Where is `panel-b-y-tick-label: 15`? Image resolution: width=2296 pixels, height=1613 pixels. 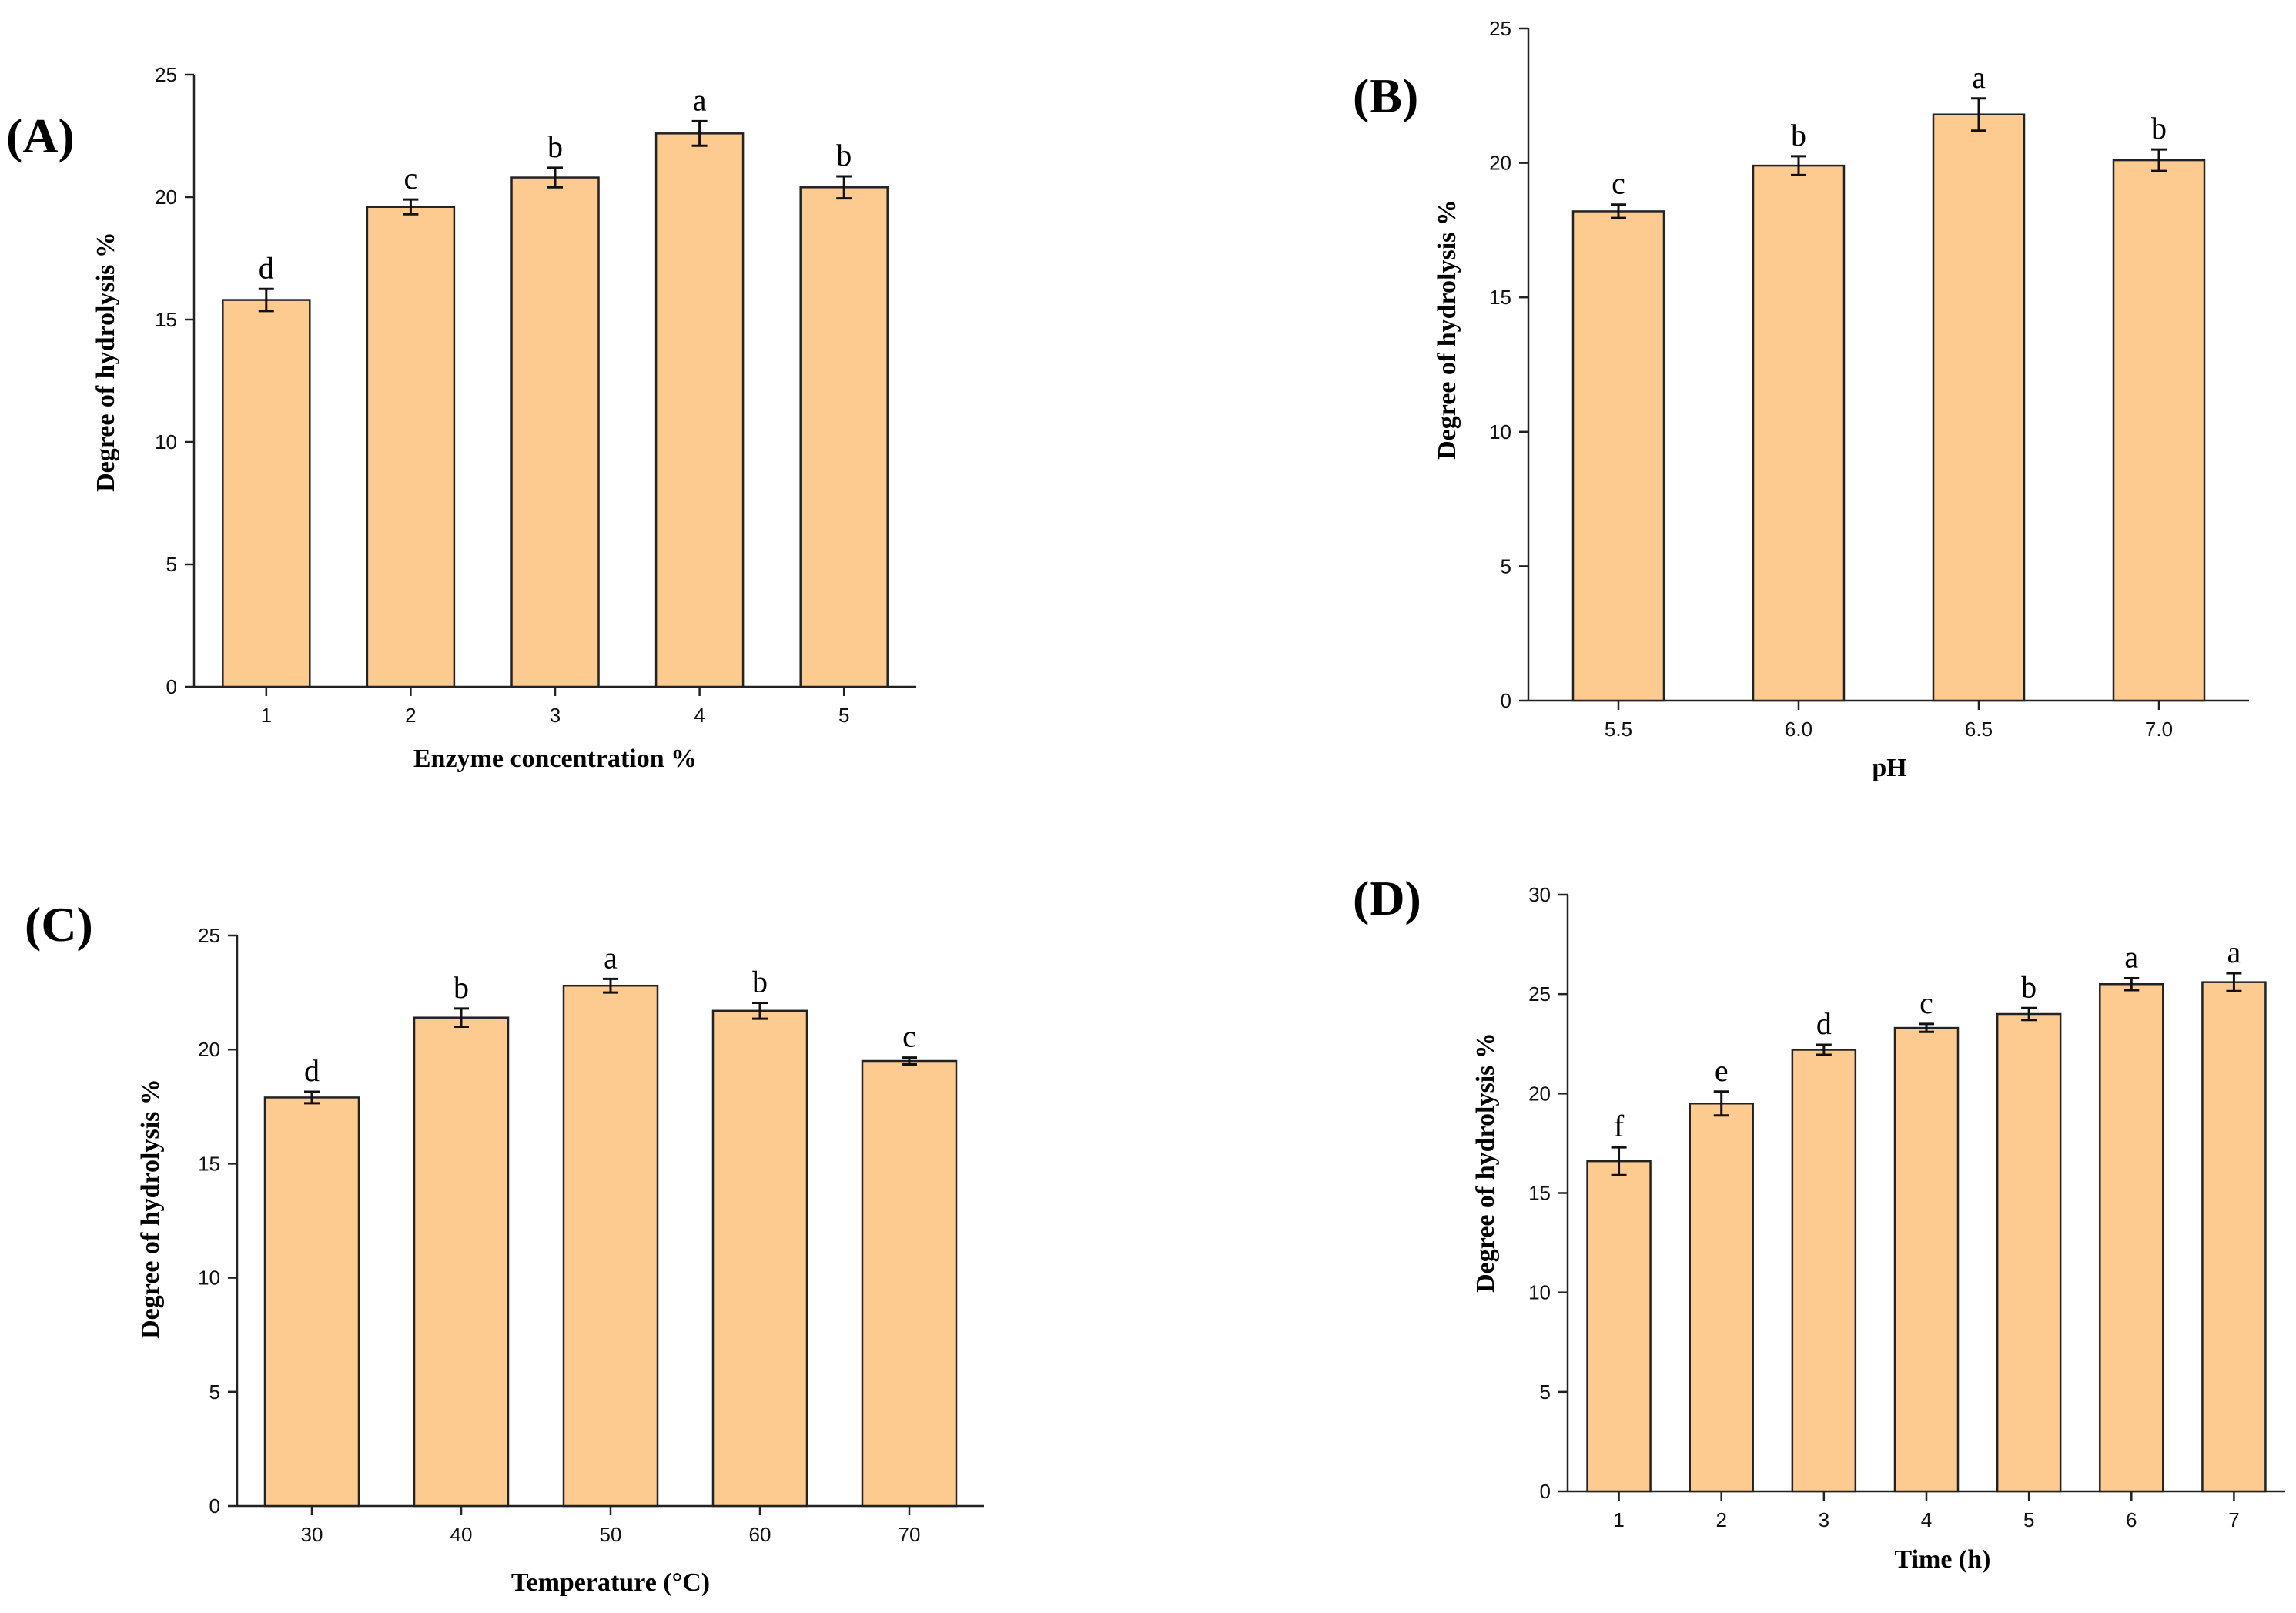
panel-b-y-tick-label: 15 is located at coordinates (1500, 297).